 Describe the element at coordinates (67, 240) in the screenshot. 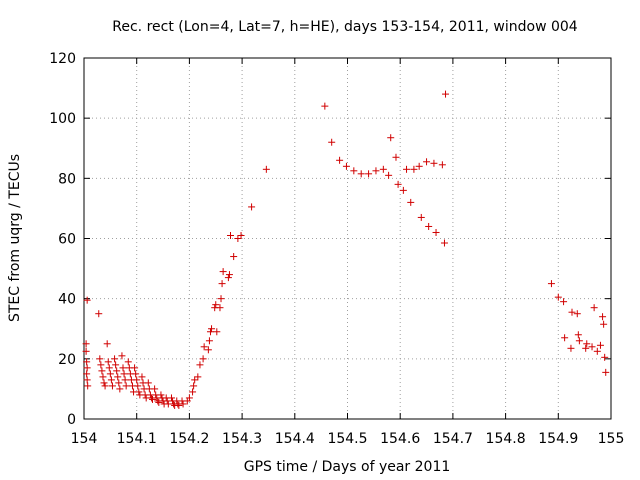

I see `y-tick-label: 60` at that location.